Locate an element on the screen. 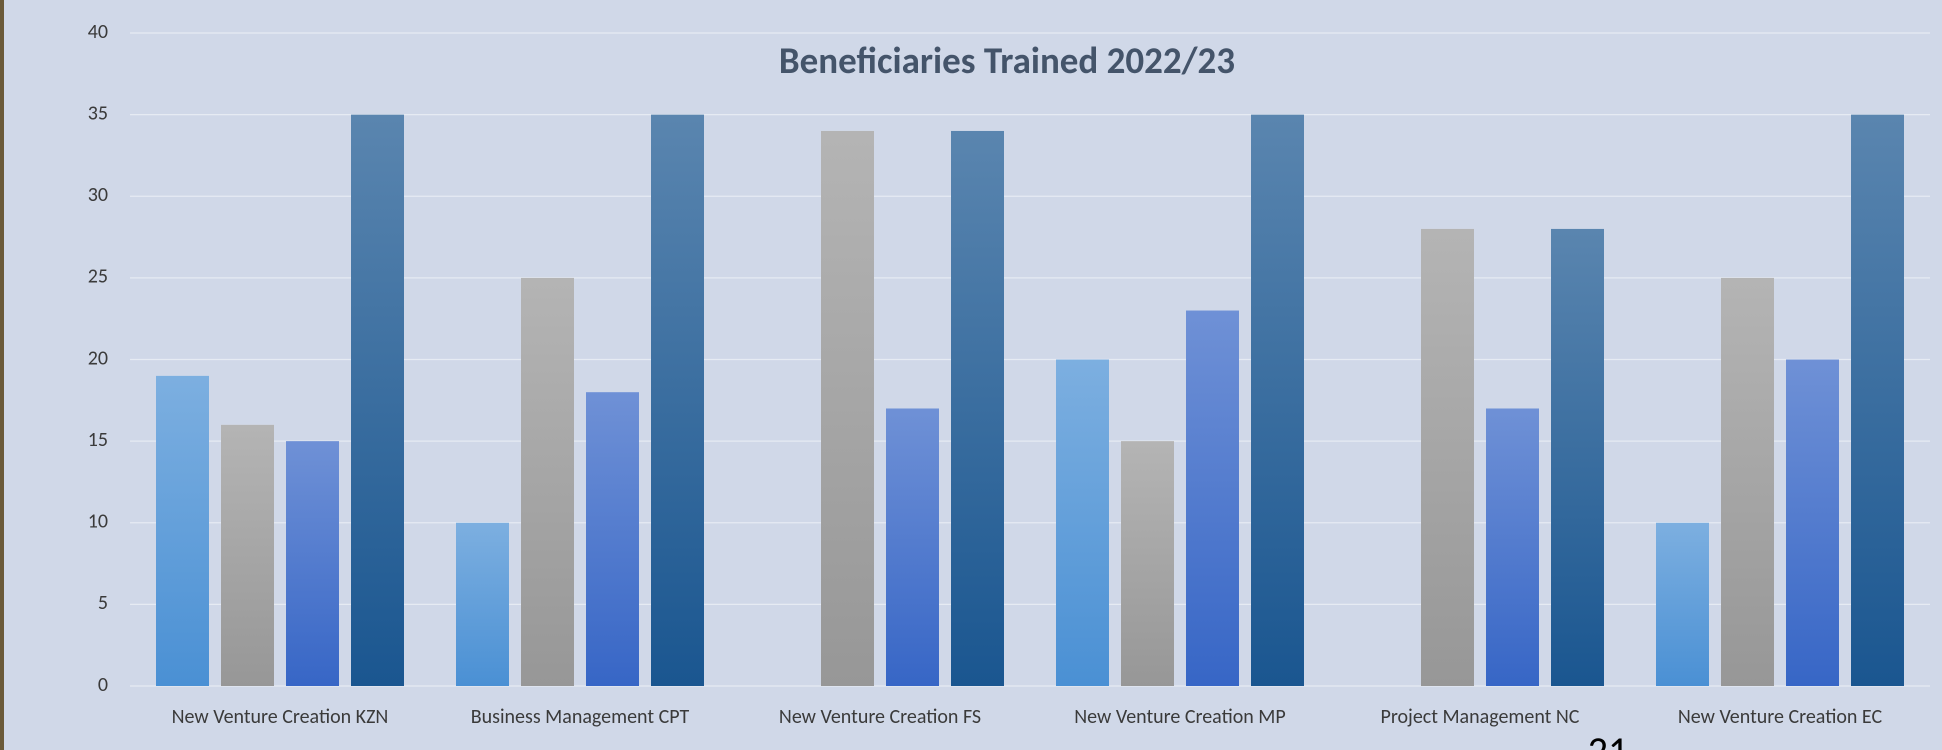  x-tick-label: Project Management NC is located at coordinates (1480, 717).